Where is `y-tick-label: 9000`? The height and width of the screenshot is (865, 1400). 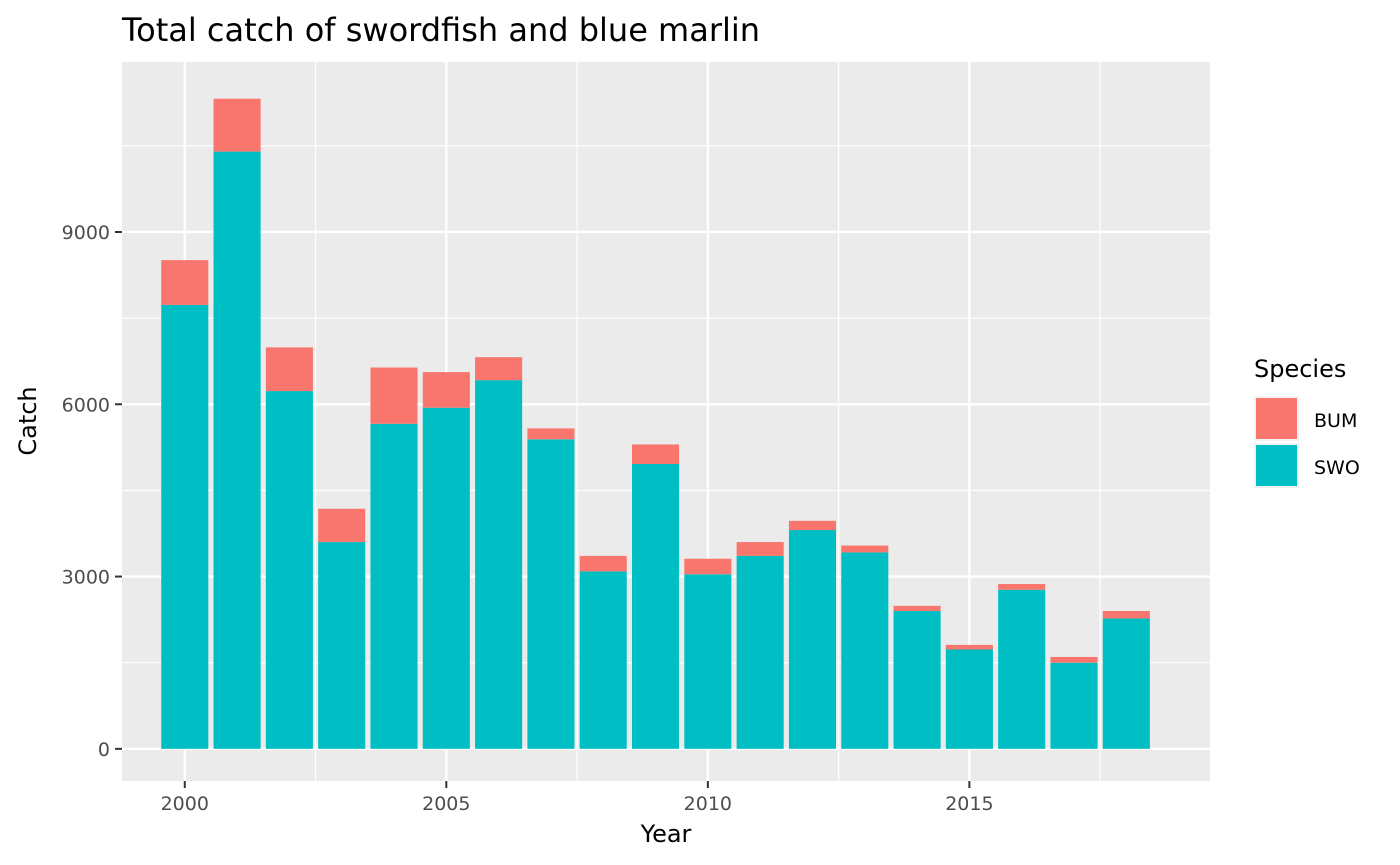
y-tick-label: 9000 is located at coordinates (86, 233).